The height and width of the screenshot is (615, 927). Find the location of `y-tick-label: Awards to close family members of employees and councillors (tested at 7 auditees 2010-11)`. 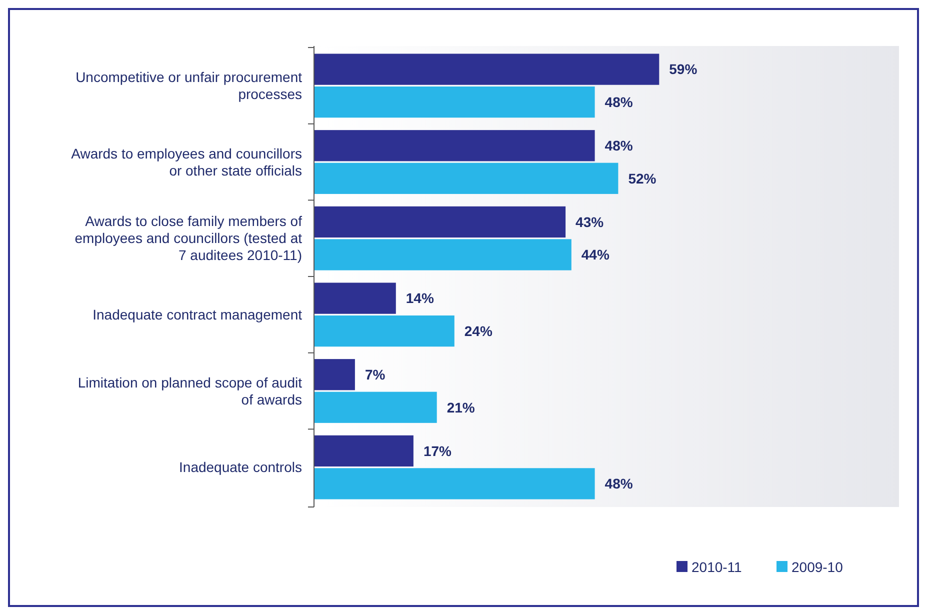

y-tick-label: Awards to close family members of employees and councillors (tested at 7 auditees 2010-11) is located at coordinates (188, 238).